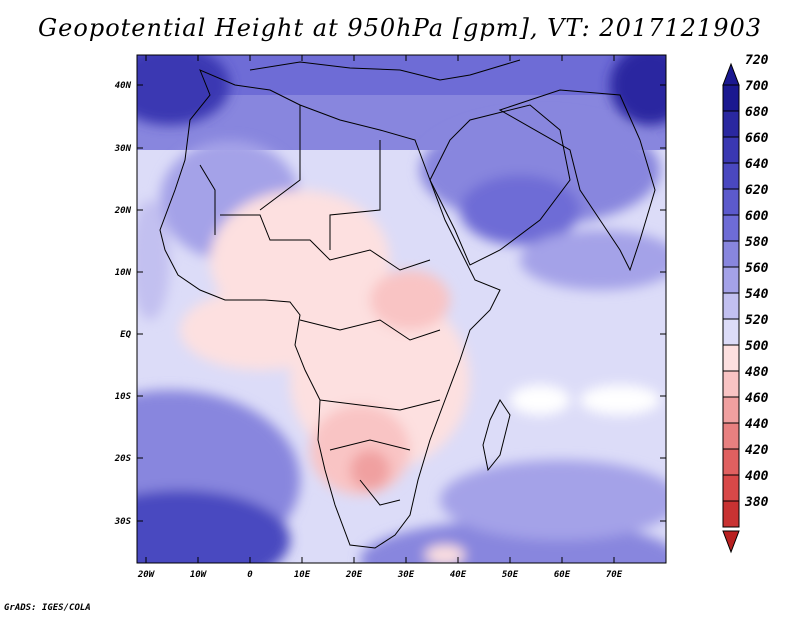 The width and height of the screenshot is (800, 618). I want to click on lon-label-10w: 10W, so click(199, 575).